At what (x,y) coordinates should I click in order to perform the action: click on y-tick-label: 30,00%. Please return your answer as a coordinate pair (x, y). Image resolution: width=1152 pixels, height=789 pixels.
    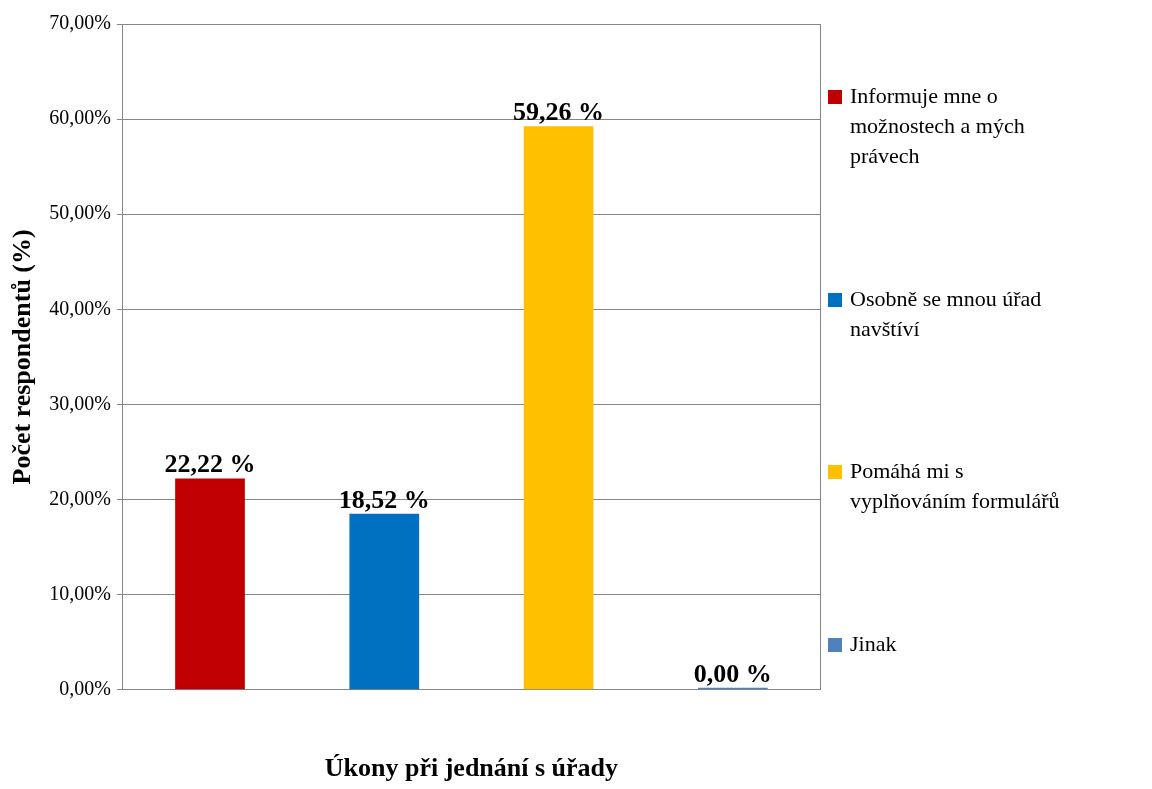
    Looking at the image, I should click on (80, 402).